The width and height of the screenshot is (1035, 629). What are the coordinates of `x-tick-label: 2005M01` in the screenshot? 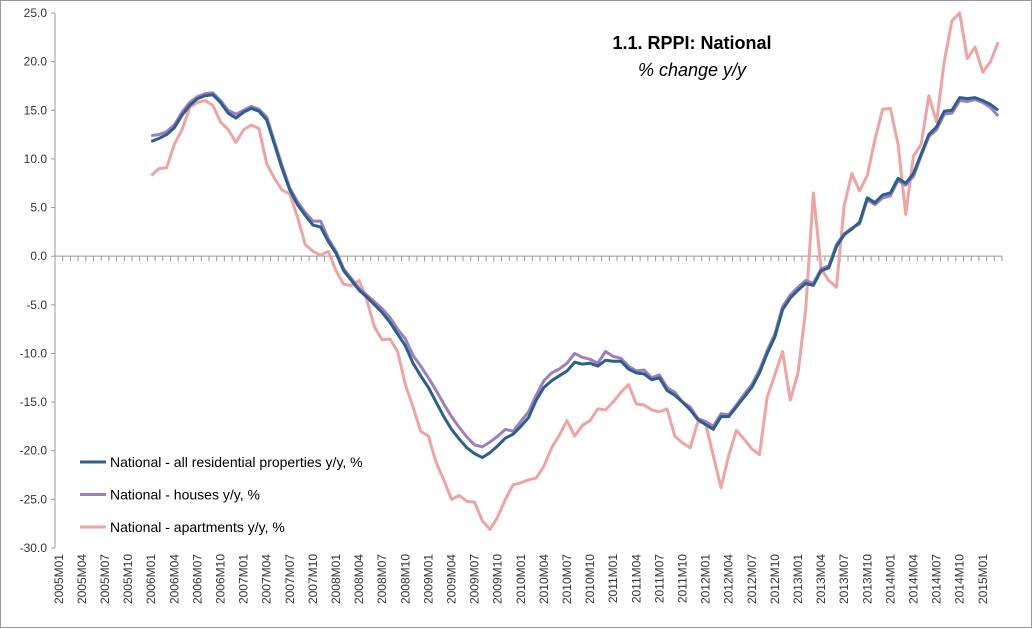 It's located at (59, 579).